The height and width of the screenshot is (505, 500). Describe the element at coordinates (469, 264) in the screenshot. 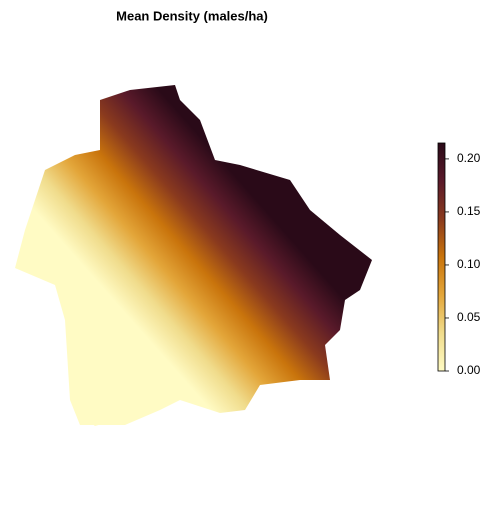

I see `colorbar-tick-label: 0.10` at that location.